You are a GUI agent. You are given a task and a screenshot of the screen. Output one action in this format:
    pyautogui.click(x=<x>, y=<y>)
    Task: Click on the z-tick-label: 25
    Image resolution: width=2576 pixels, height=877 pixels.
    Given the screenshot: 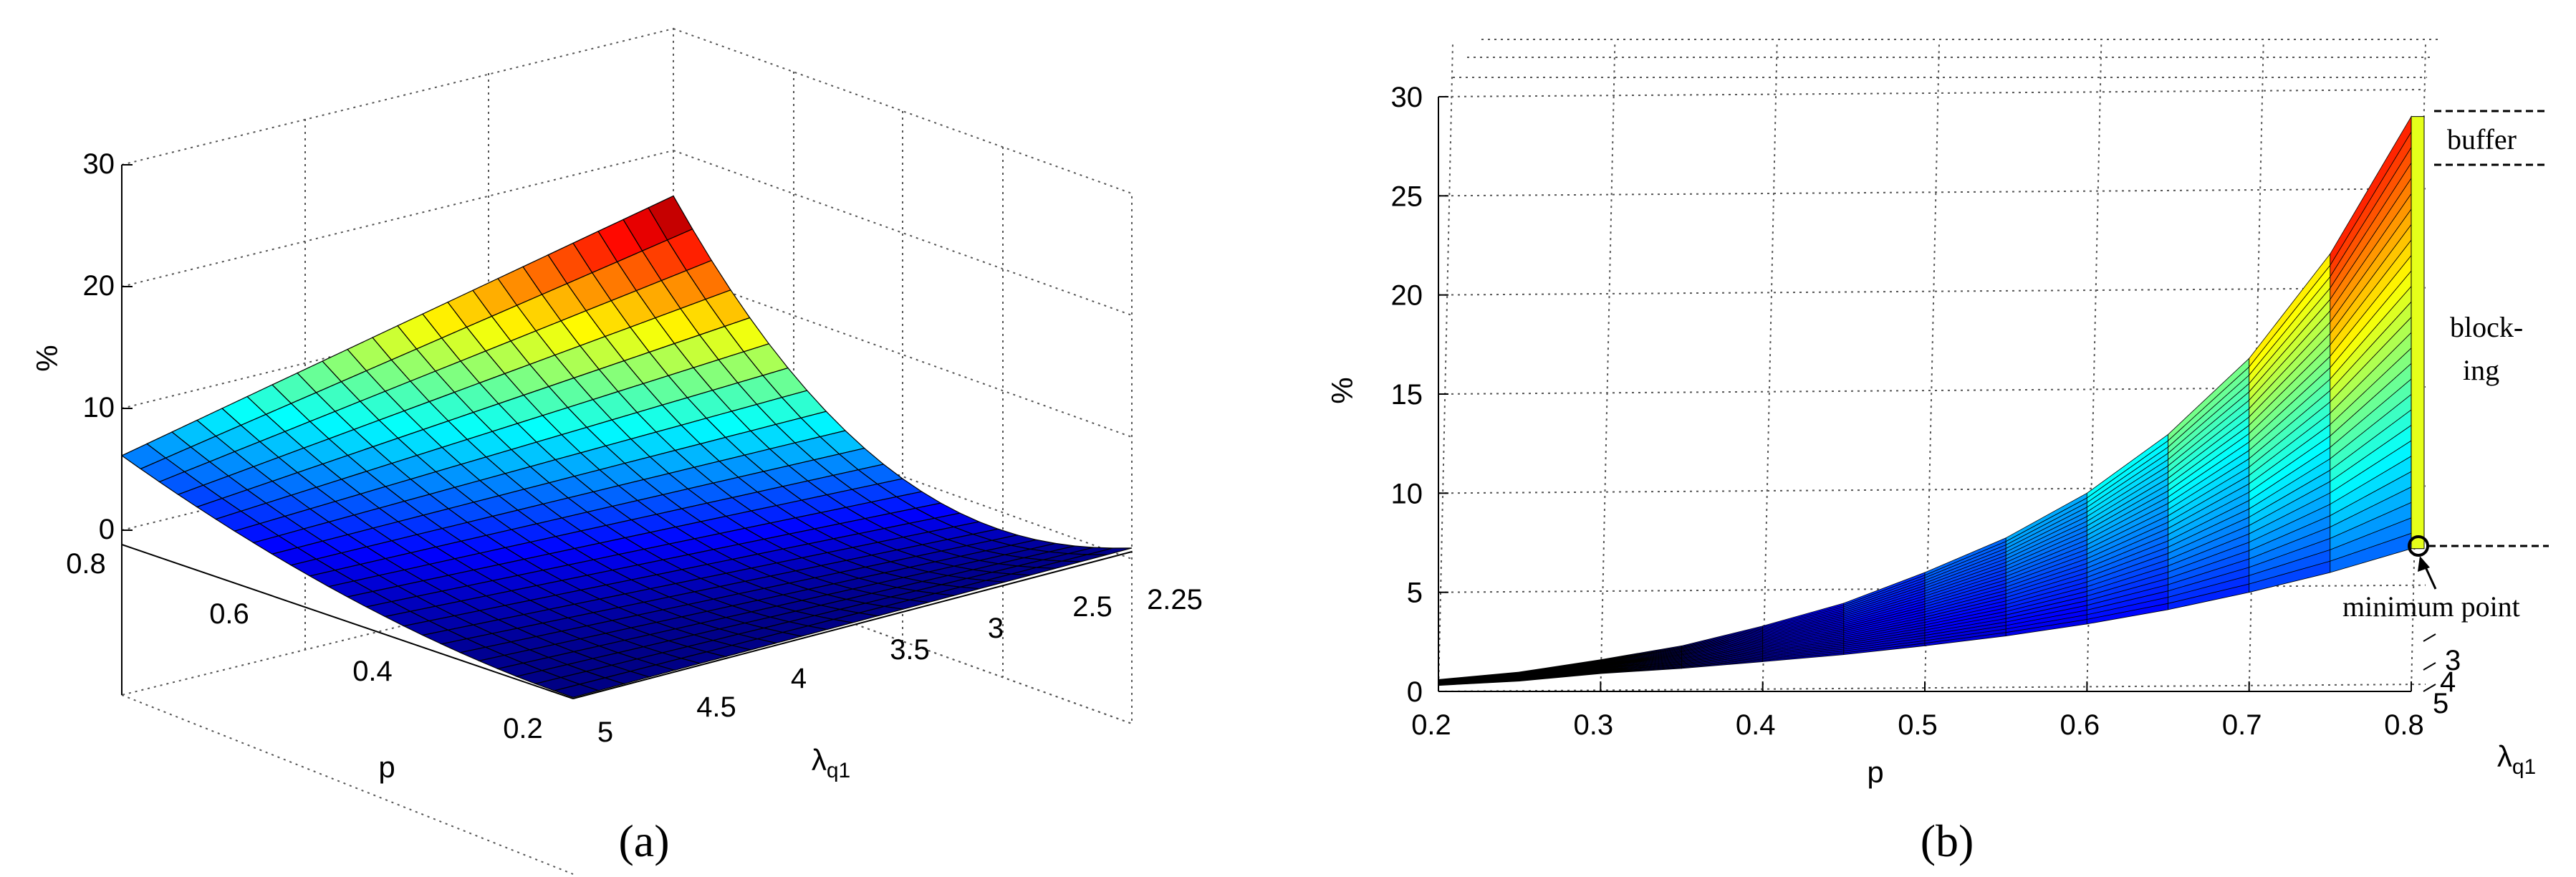 What is the action you would take?
    pyautogui.click(x=1407, y=196)
    